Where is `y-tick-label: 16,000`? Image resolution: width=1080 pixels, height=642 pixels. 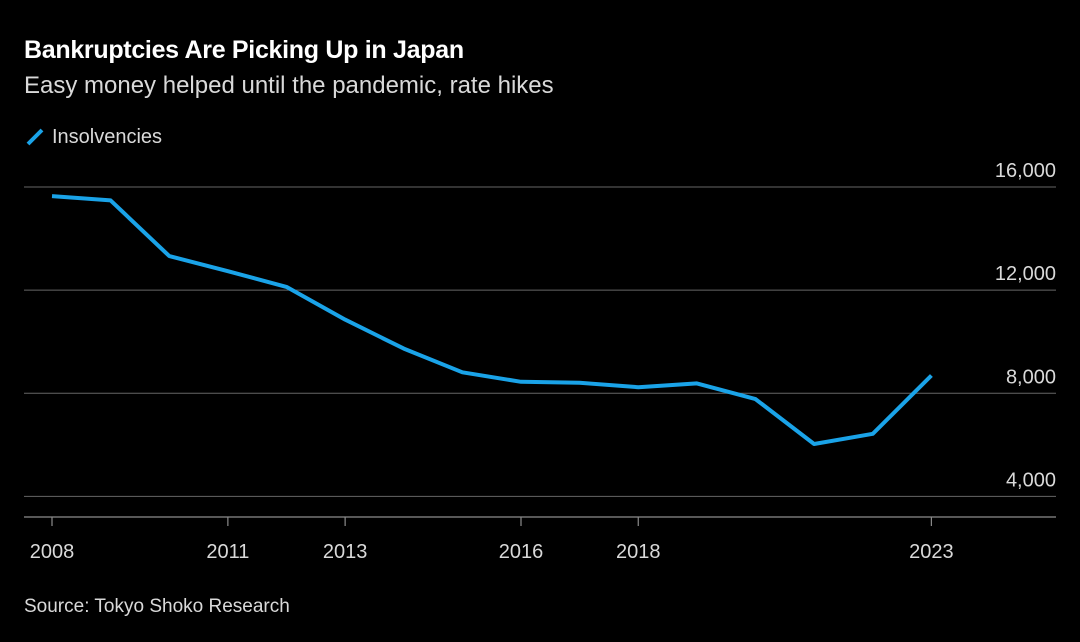
y-tick-label: 16,000 is located at coordinates (1025, 171).